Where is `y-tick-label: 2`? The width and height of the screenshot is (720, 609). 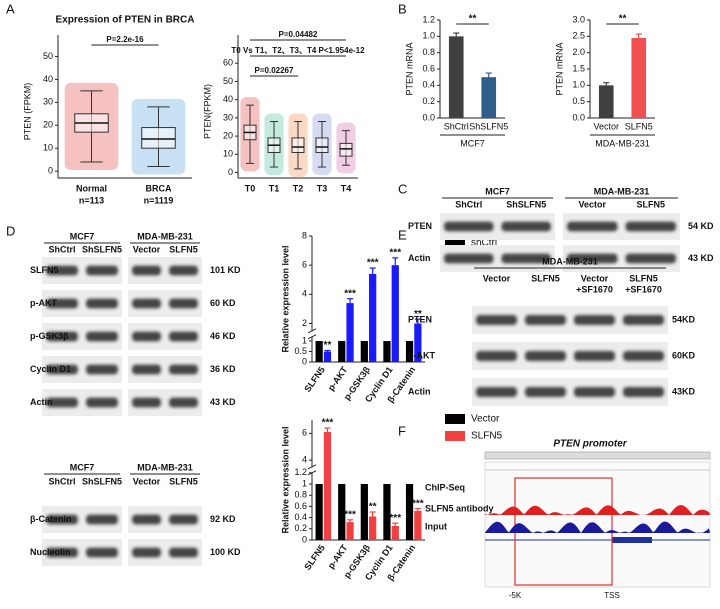
y-tick-label: 2 is located at coordinates (304, 323).